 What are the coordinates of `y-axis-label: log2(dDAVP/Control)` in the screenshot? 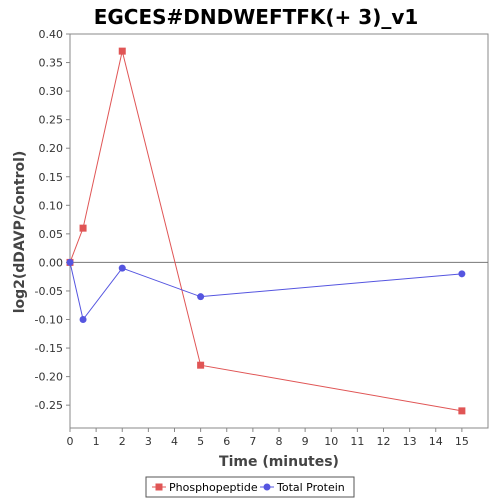 It's located at (20, 232).